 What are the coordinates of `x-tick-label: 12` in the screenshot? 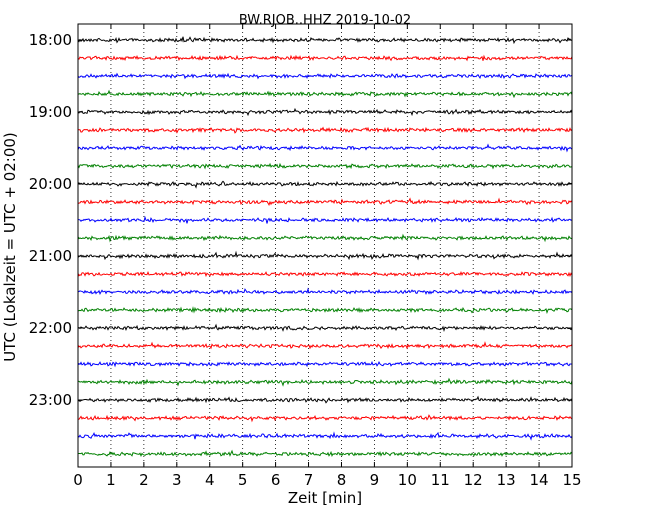 It's located at (473, 480).